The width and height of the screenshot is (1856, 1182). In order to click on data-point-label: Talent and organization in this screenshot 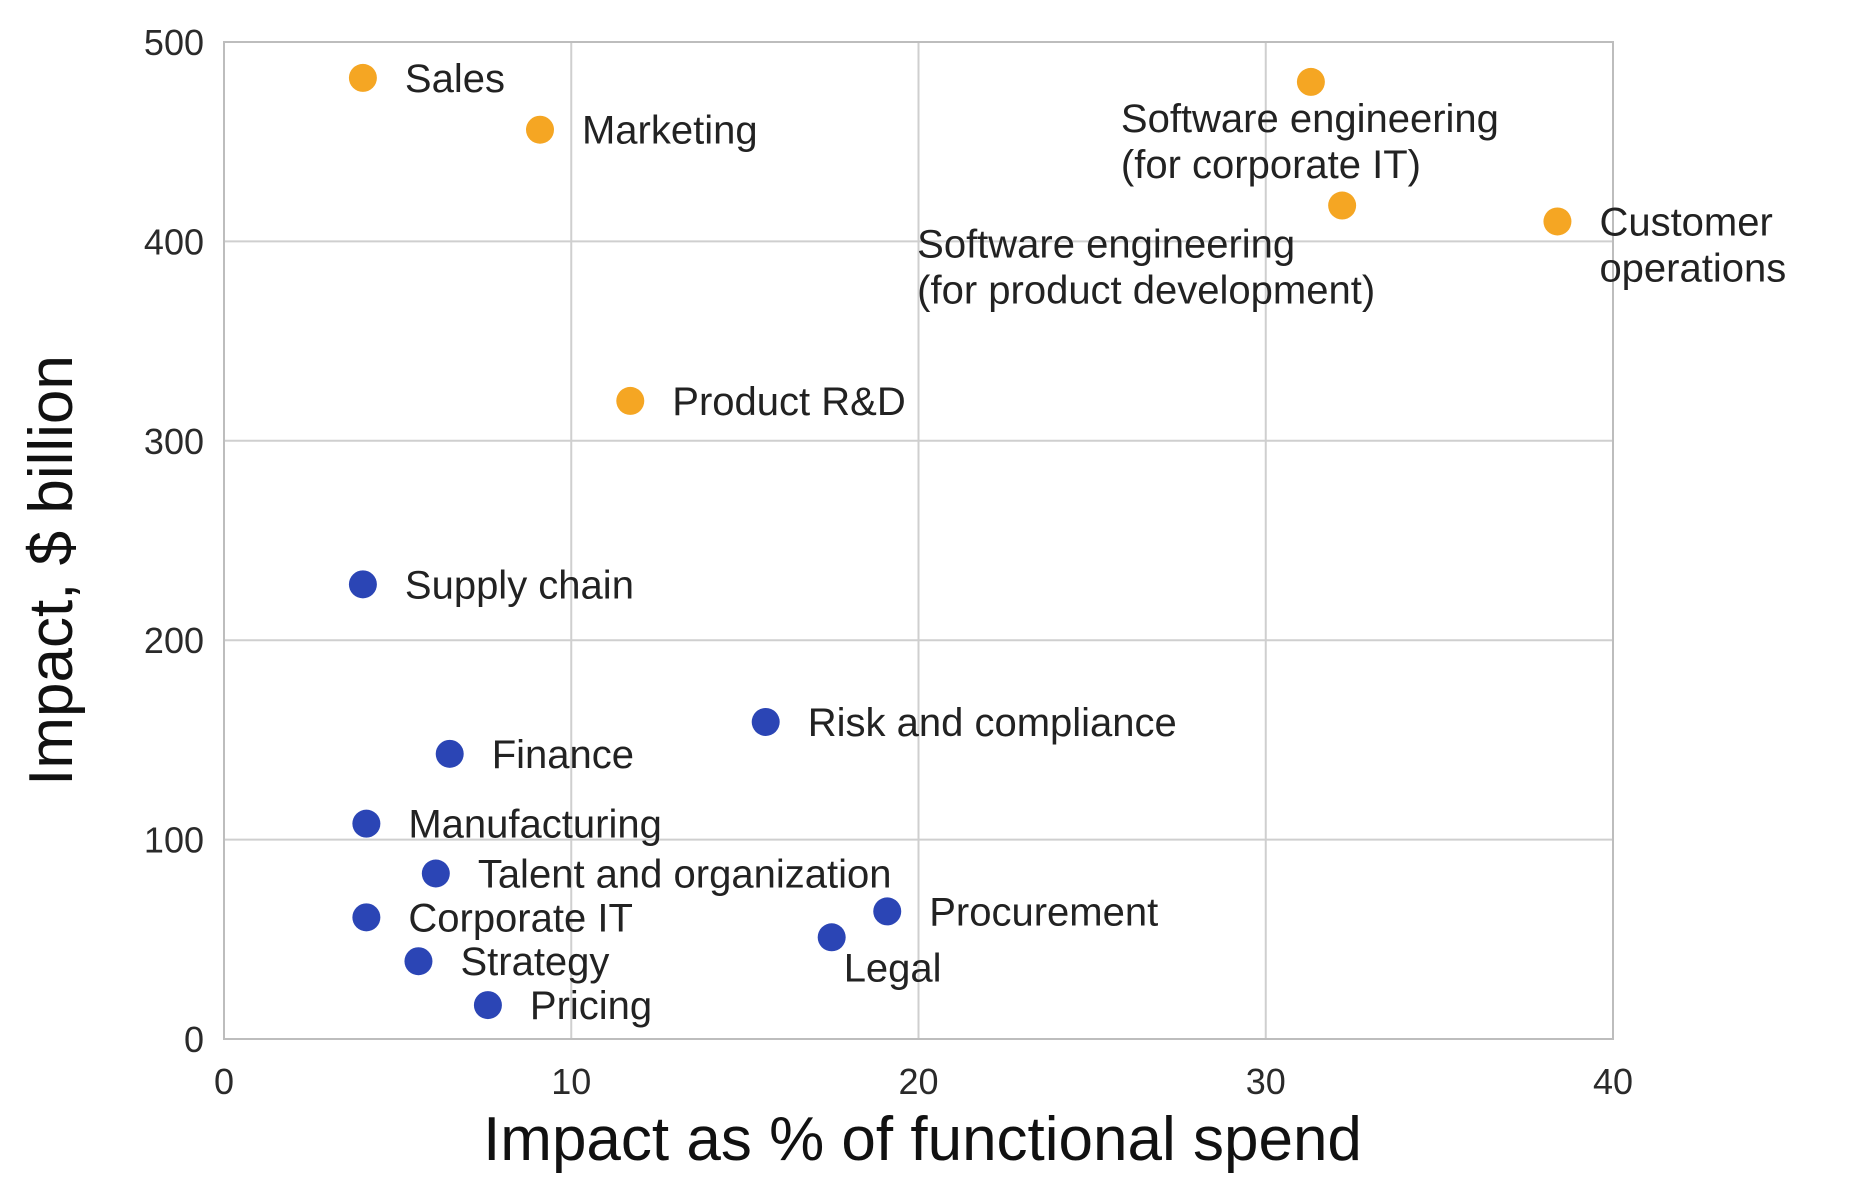, I will do `click(685, 874)`.